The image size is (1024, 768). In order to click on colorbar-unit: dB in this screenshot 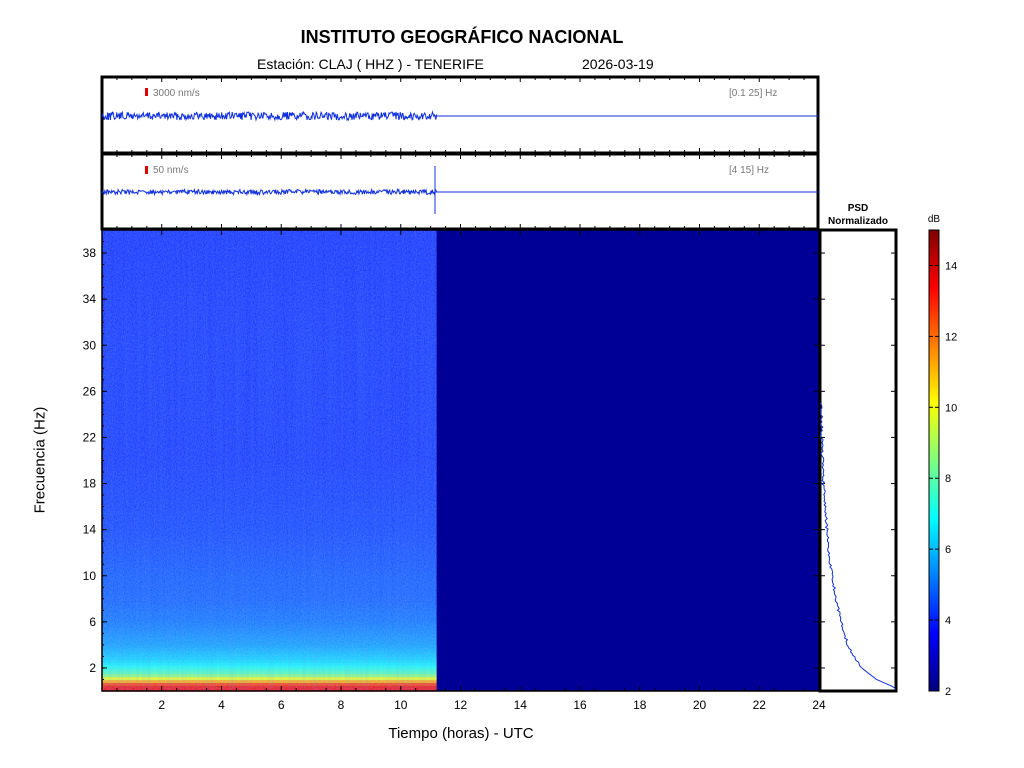, I will do `click(934, 219)`.